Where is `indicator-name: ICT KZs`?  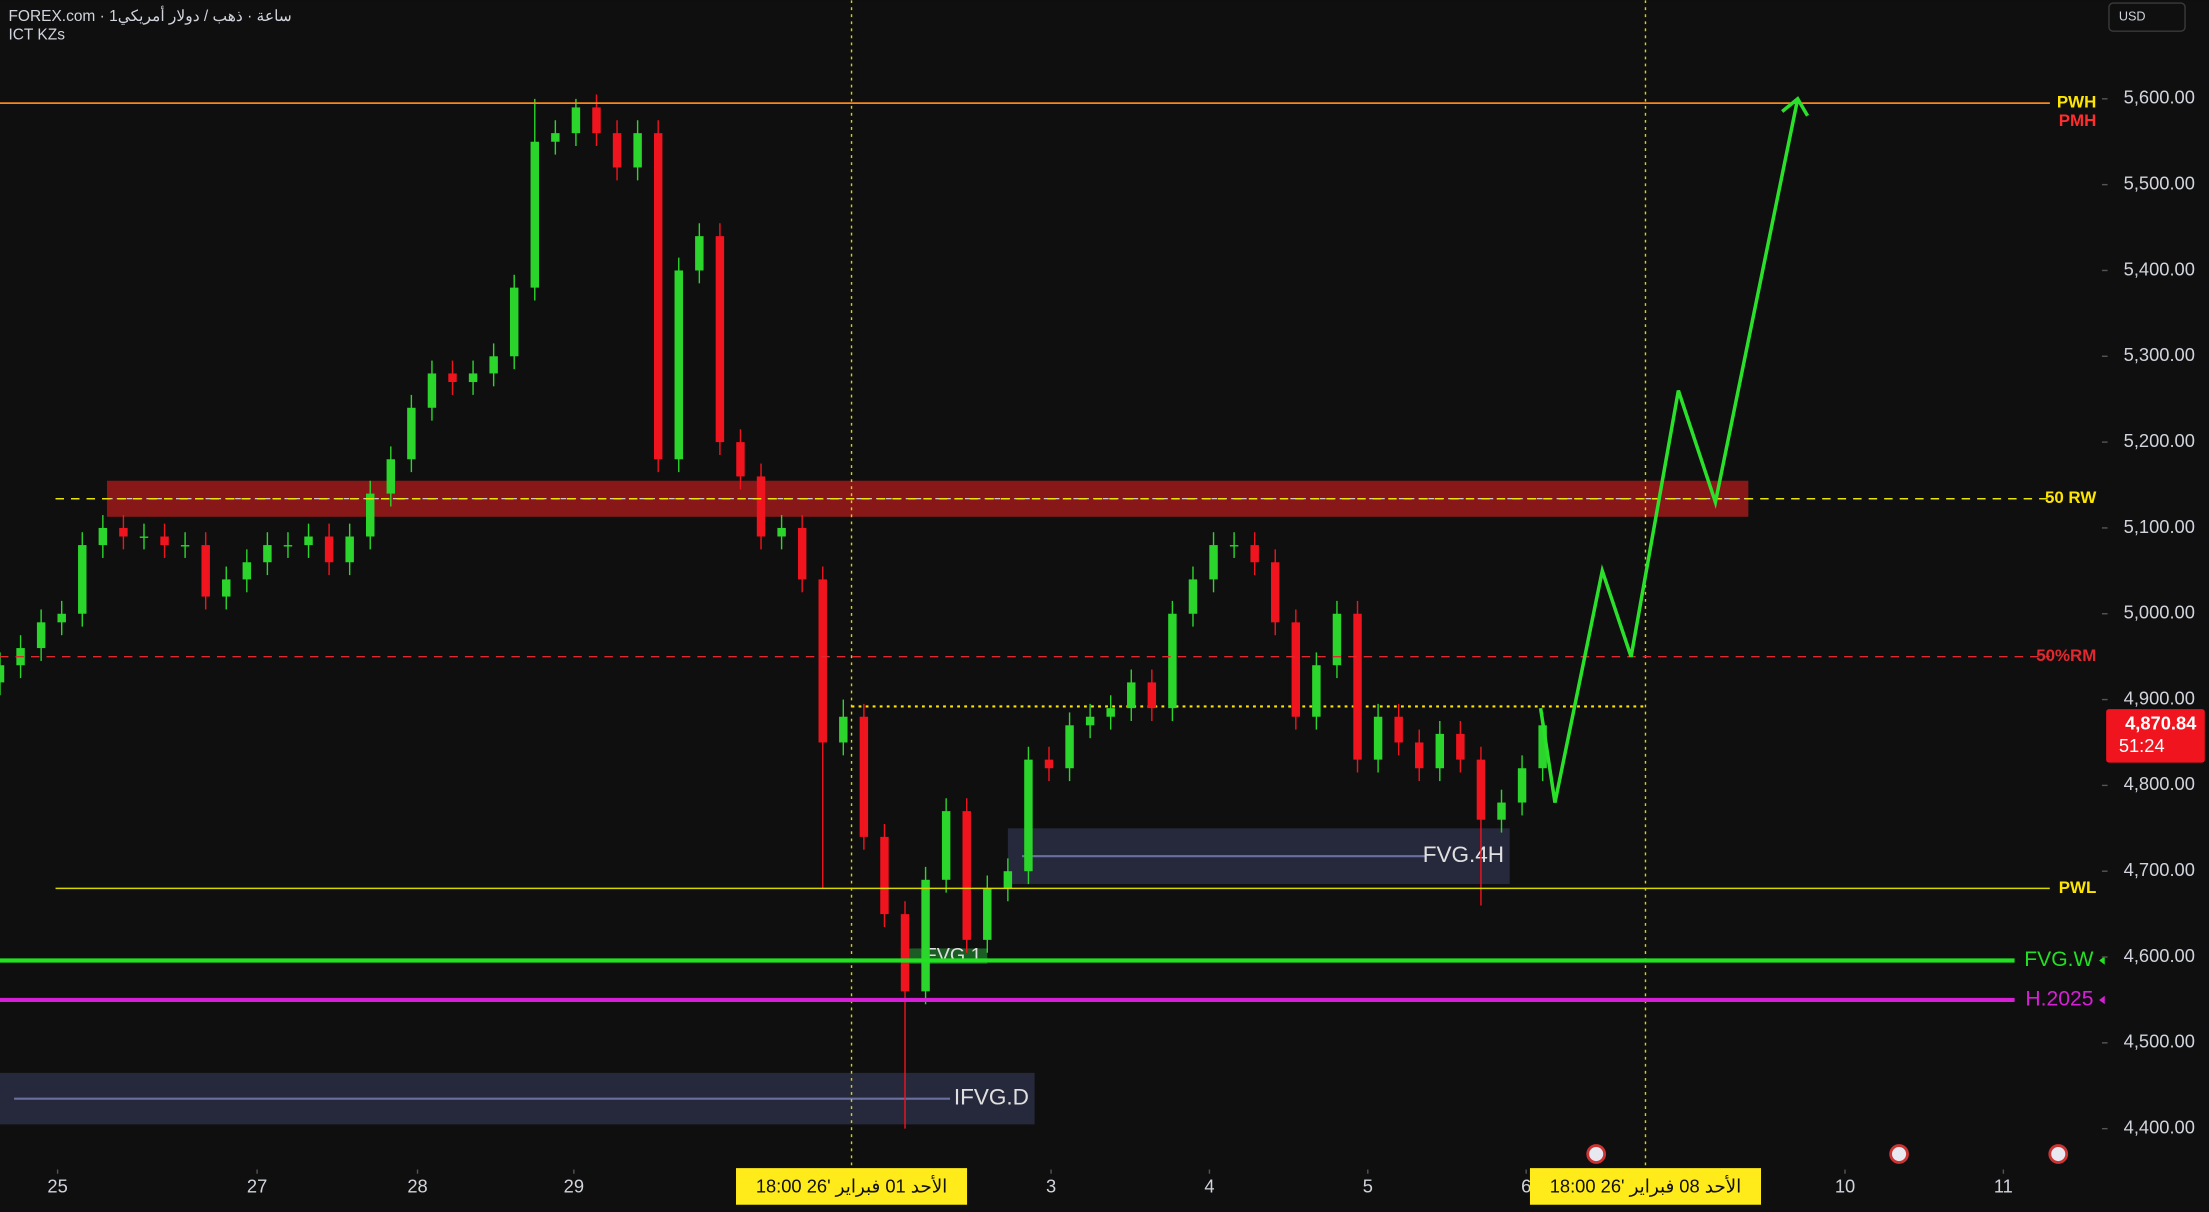
indicator-name: ICT KZs is located at coordinates (36, 35).